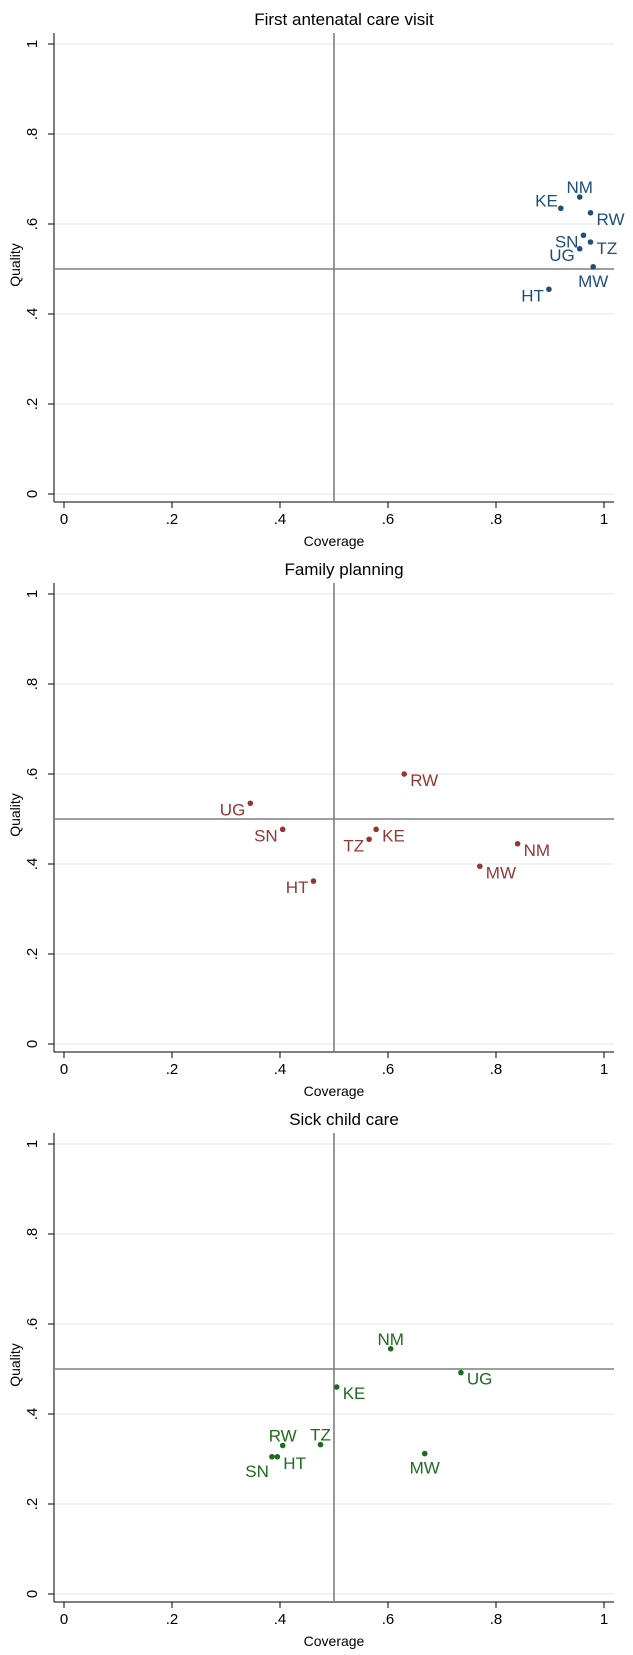  I want to click on chart-title: Family planning, so click(343, 569).